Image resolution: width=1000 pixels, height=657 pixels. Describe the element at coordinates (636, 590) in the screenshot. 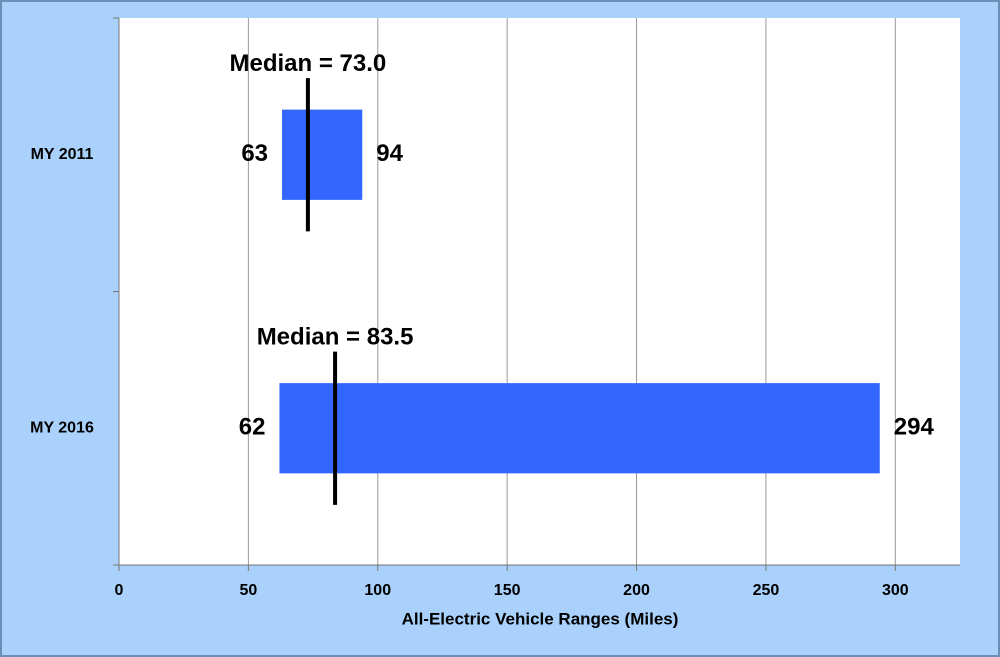

I see `x-tick-label: 200` at that location.